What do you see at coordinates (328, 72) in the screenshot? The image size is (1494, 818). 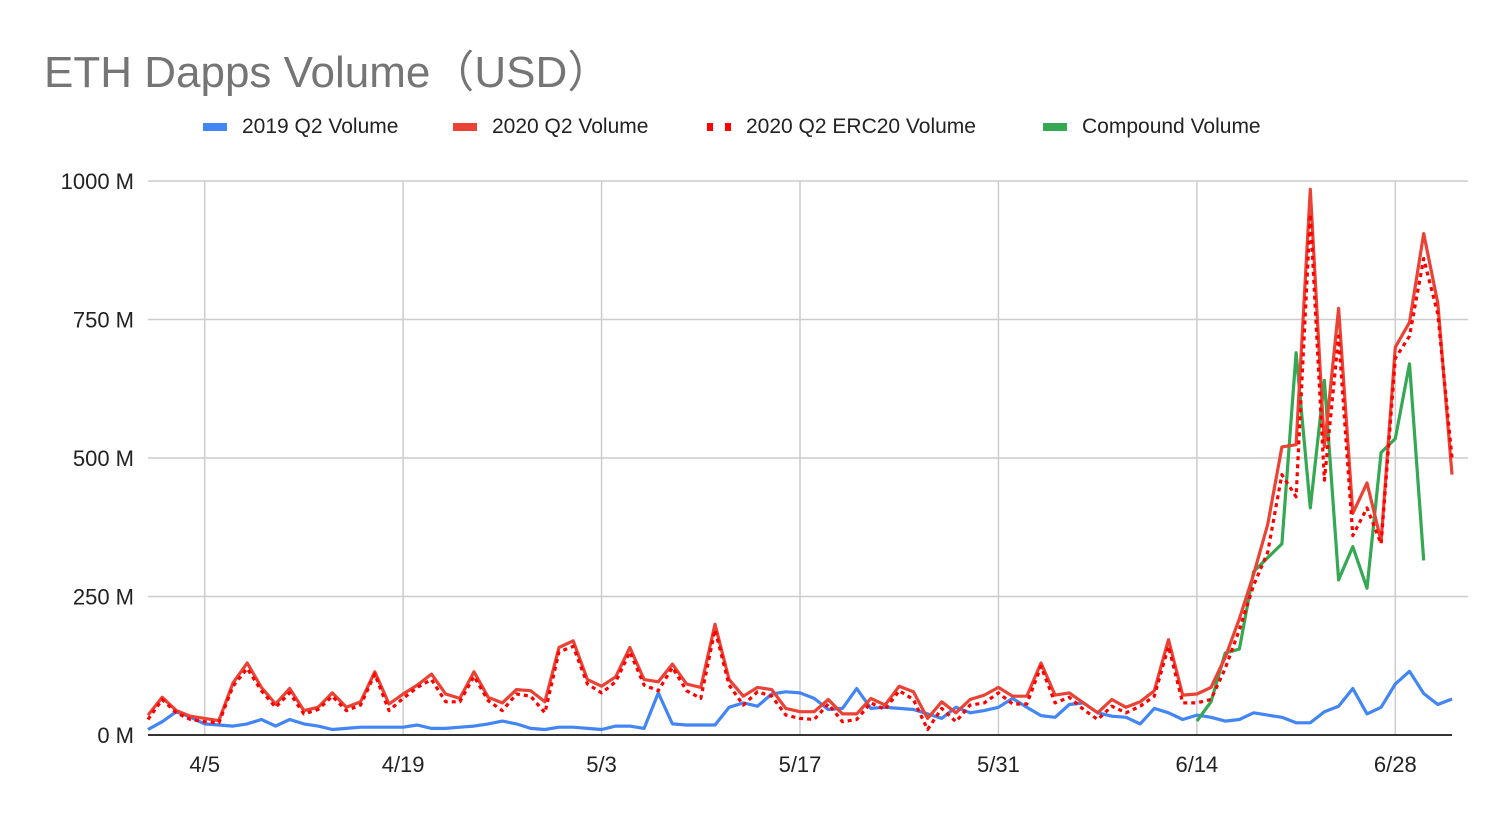 I see `chart-title: ETH Dapps Volume（USD）` at bounding box center [328, 72].